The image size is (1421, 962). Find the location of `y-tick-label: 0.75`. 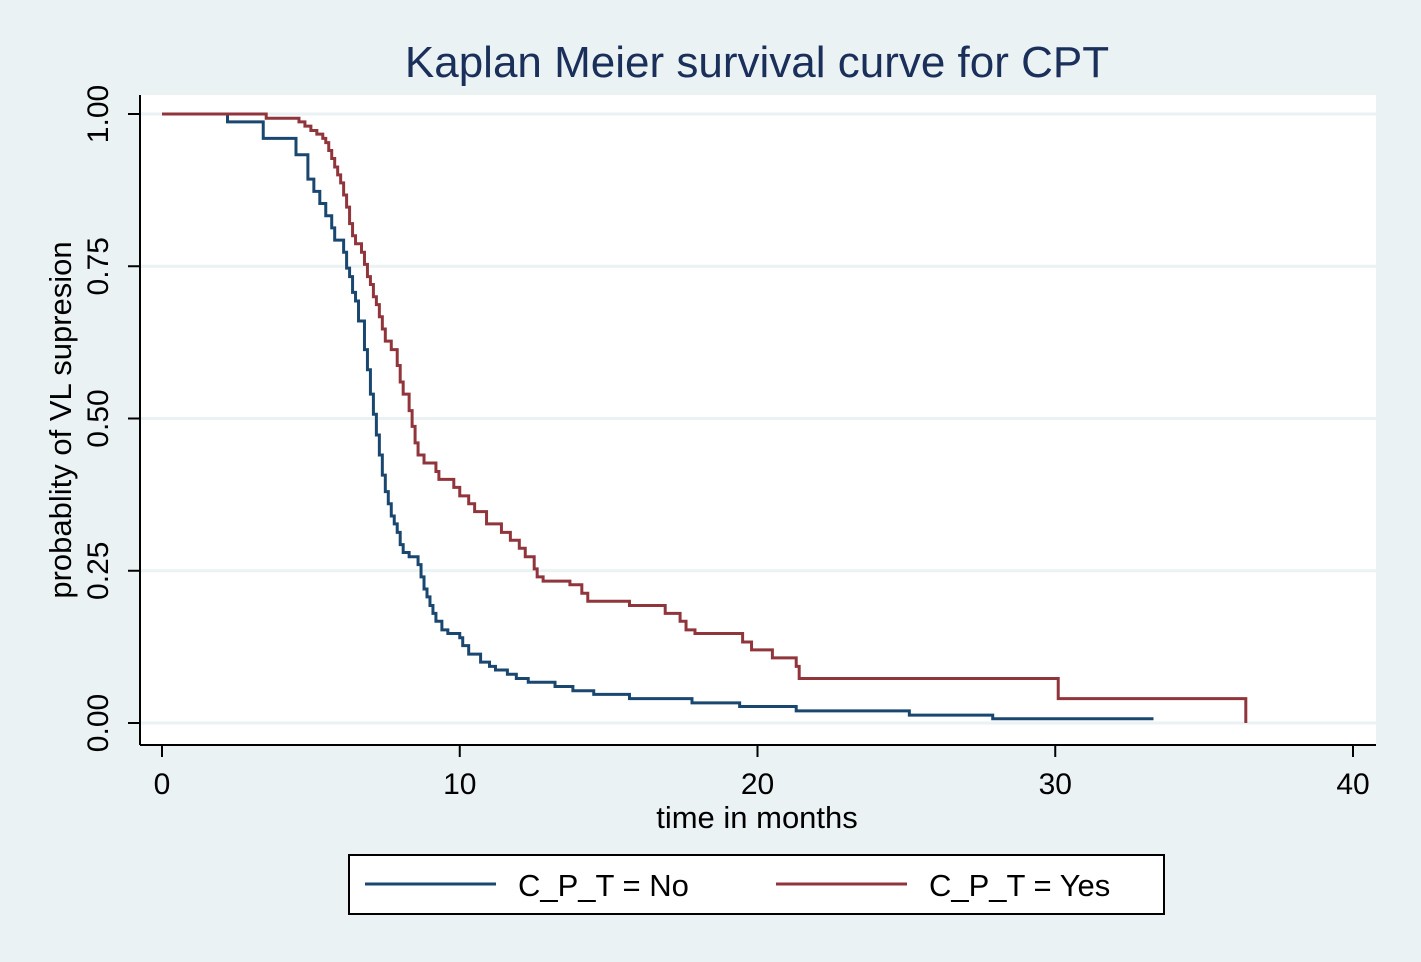

y-tick-label: 0.75 is located at coordinates (98, 266).